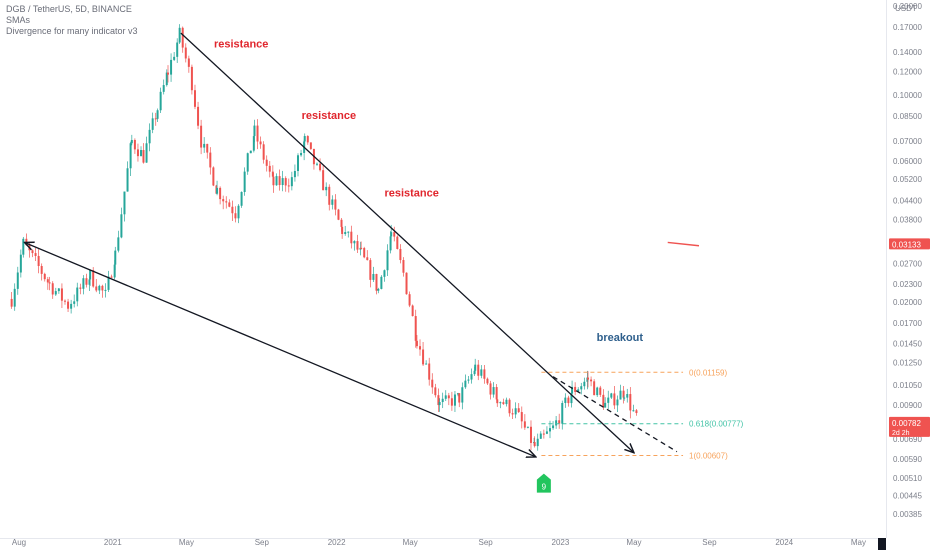  Describe the element at coordinates (907, 52) in the screenshot. I see `price-tick-label: 0.14000` at that location.